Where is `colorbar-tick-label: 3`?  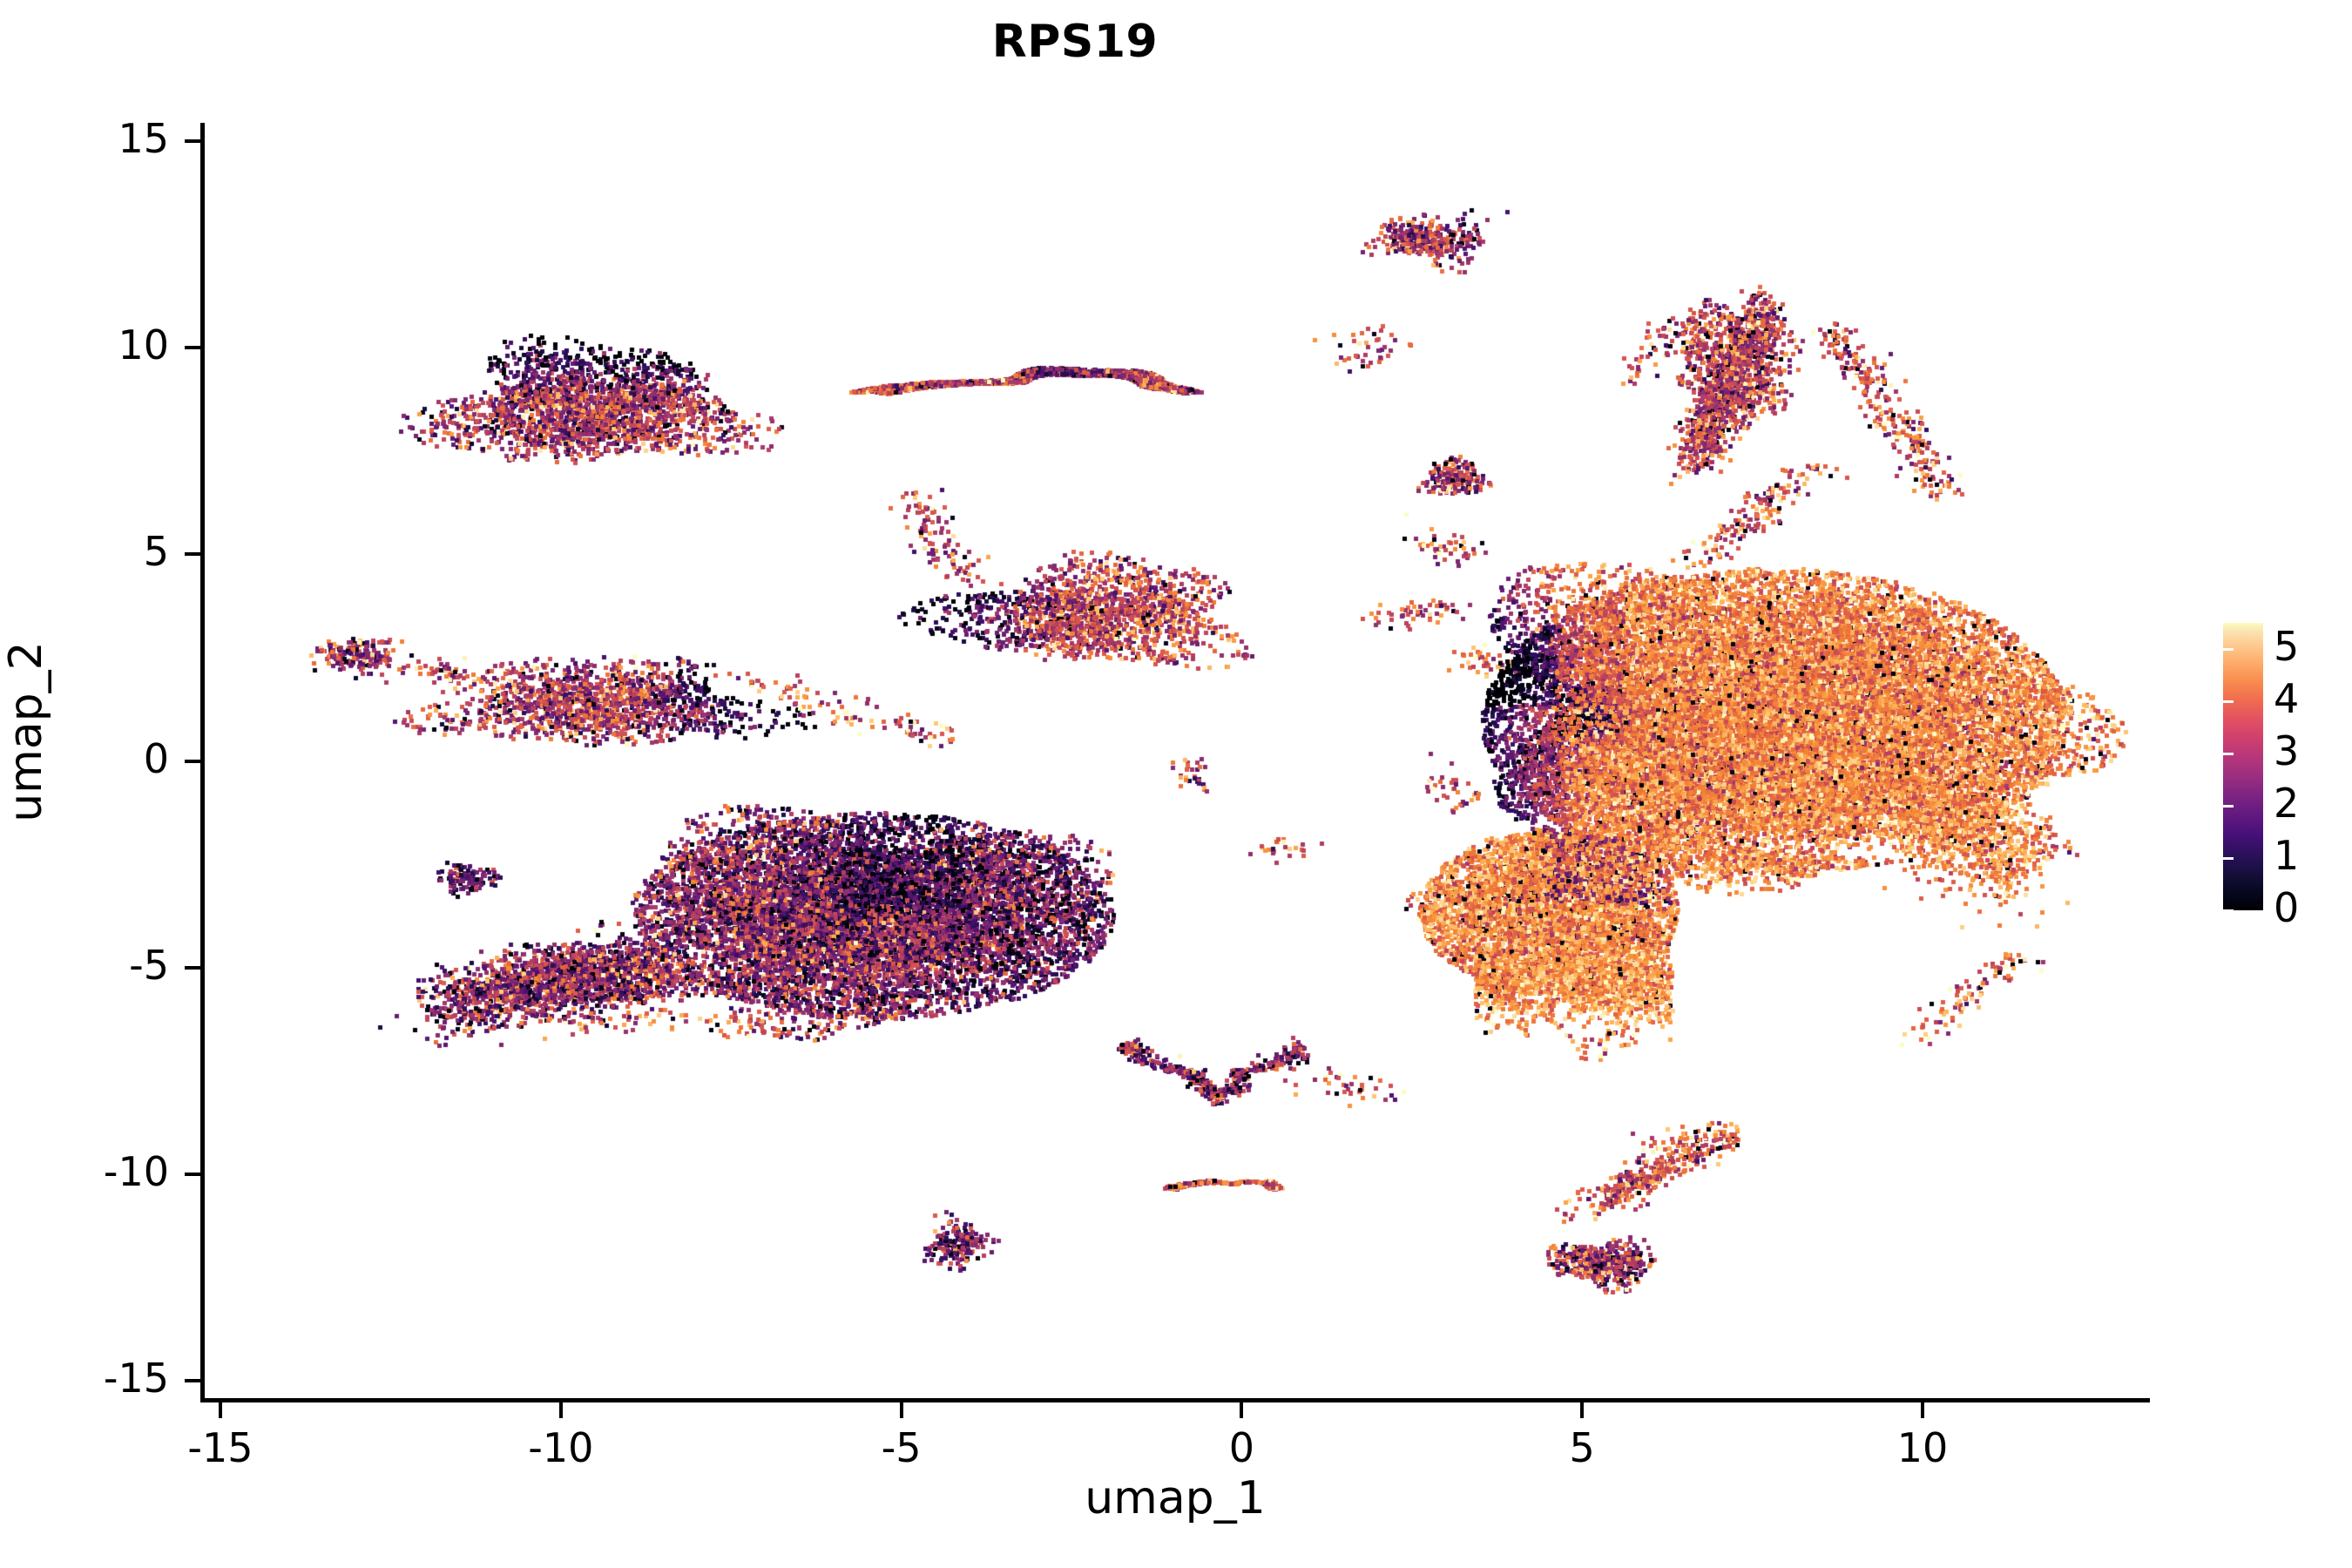
colorbar-tick-label: 3 is located at coordinates (2287, 751).